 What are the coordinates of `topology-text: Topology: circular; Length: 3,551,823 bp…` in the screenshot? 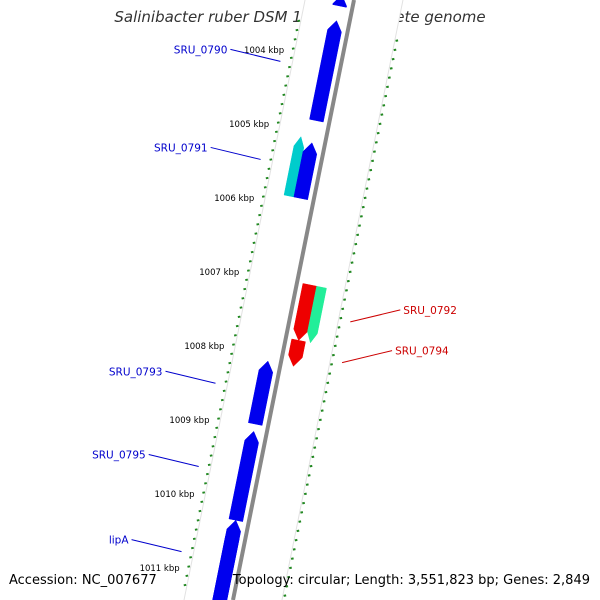 It's located at (411, 580).